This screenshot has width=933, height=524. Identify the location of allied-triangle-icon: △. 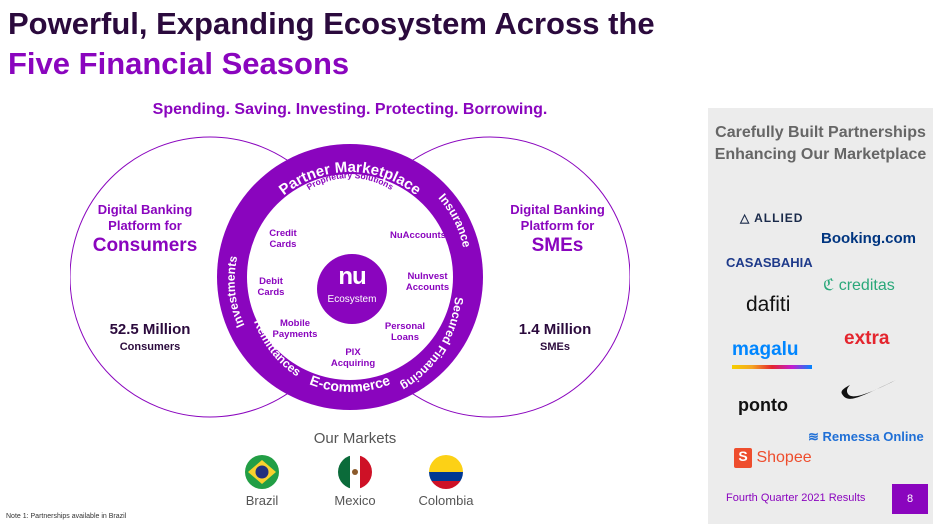
(745, 218).